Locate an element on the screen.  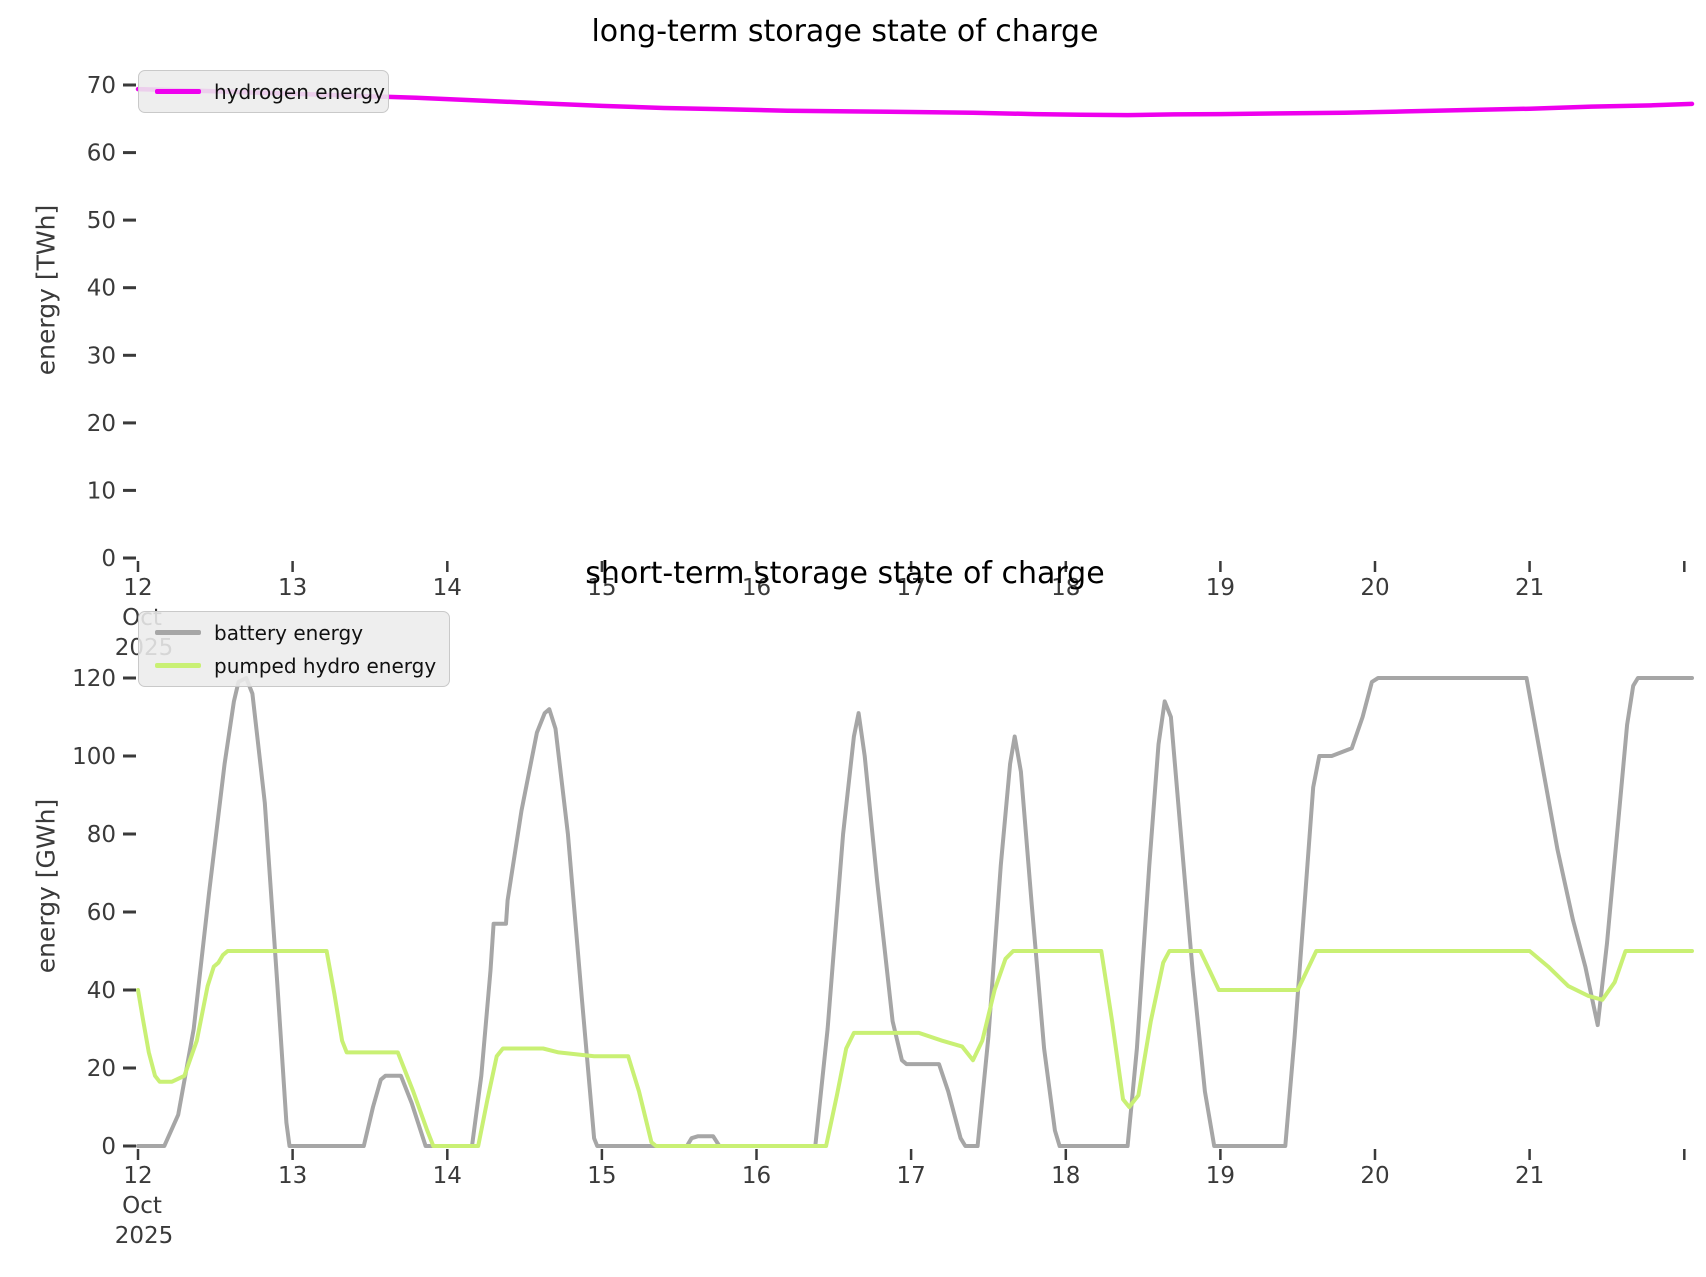
legend-entry-hydrogen: hydrogen energy is located at coordinates (270, 92).